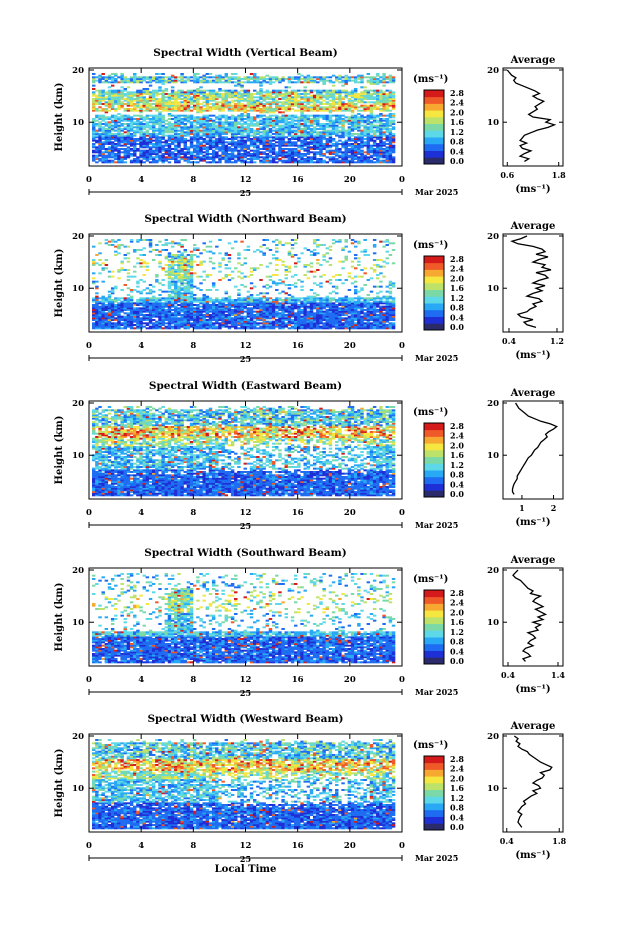 This screenshot has width=619, height=929. Describe the element at coordinates (457, 132) in the screenshot. I see `colorbar-tick-label: 1.2` at that location.